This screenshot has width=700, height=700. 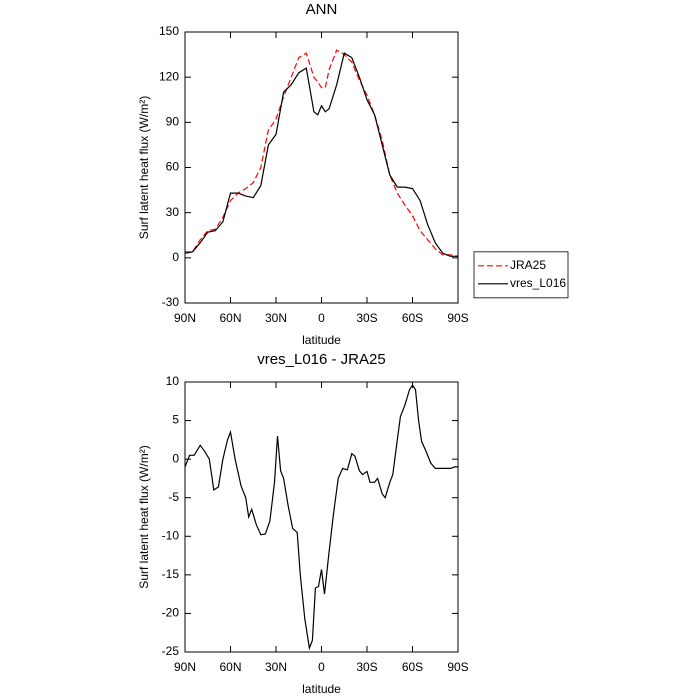 I want to click on y-tick-label: -5, so click(x=173, y=497).